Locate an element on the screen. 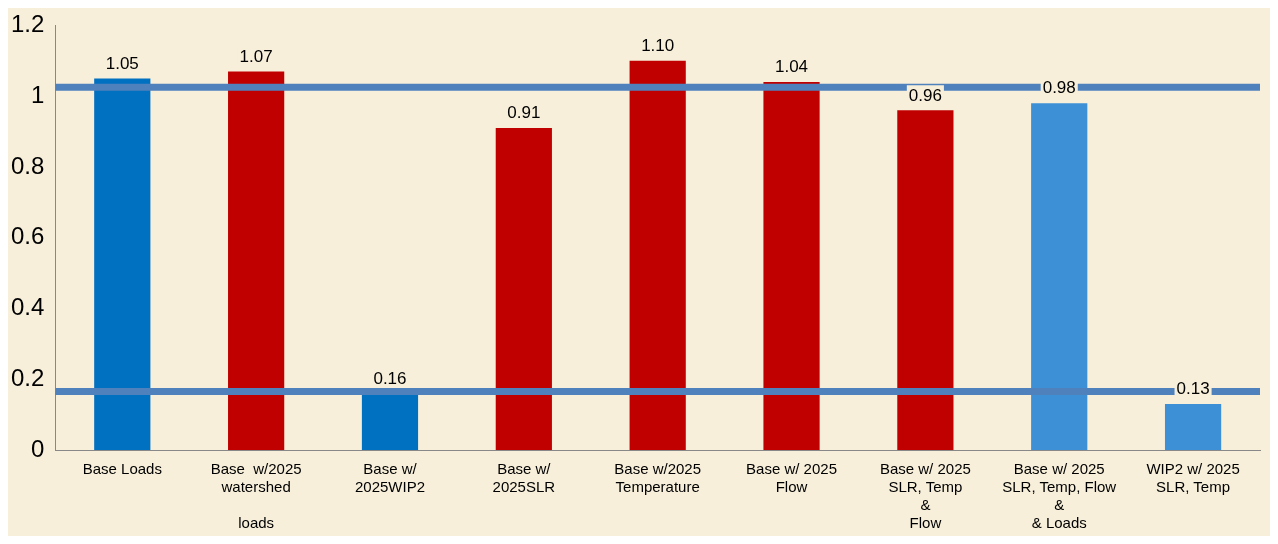 This screenshot has width=1278, height=544. x-tick-label: Base w/ 2025SLR is located at coordinates (524, 478).